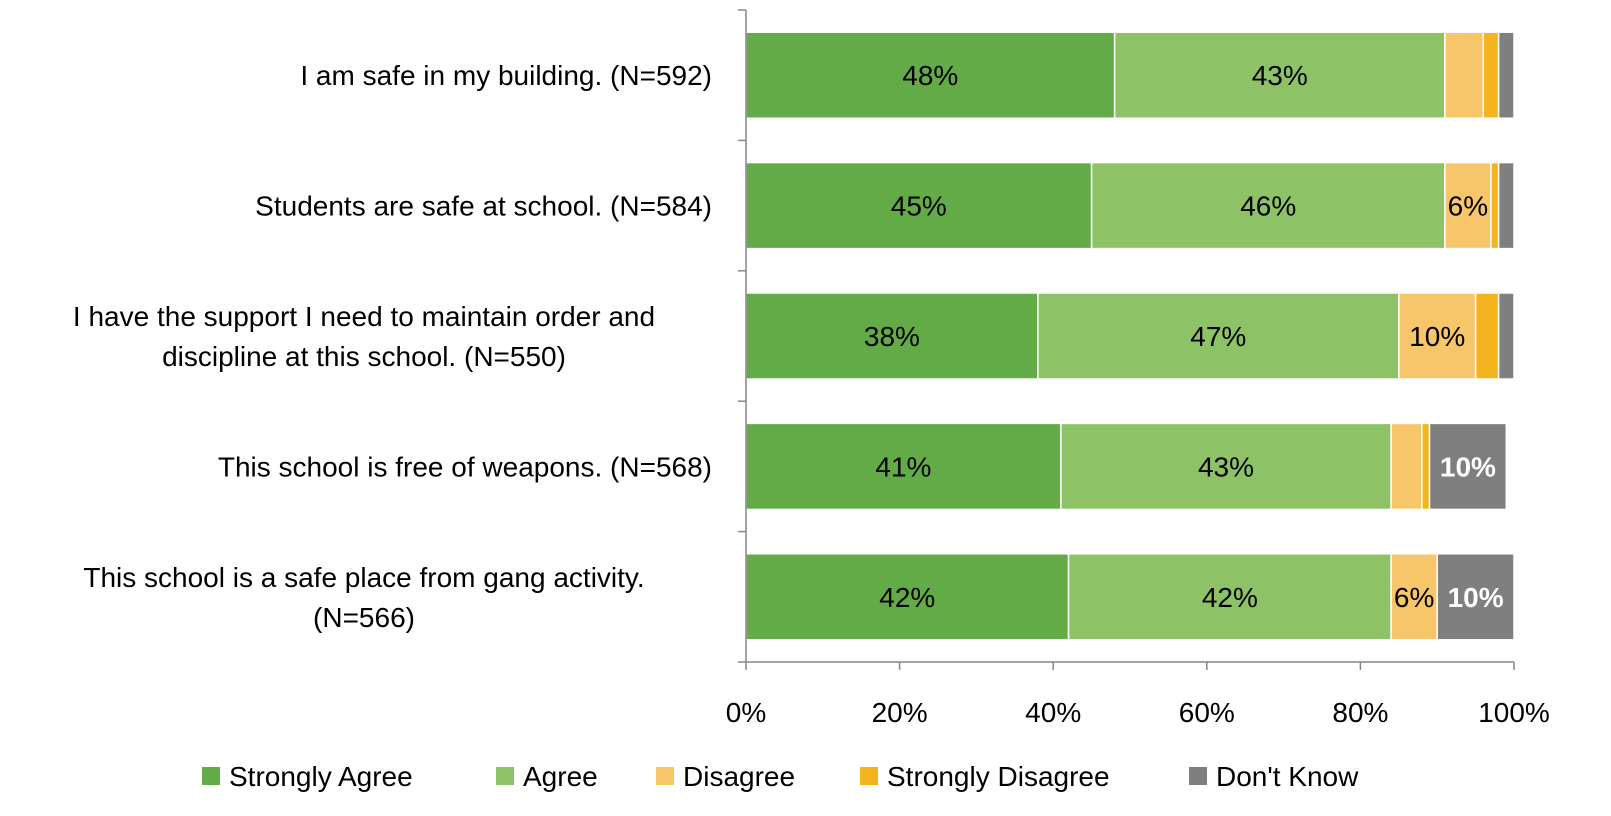  I want to click on category-label: I am safe in my building. (N=592), so click(506, 75).